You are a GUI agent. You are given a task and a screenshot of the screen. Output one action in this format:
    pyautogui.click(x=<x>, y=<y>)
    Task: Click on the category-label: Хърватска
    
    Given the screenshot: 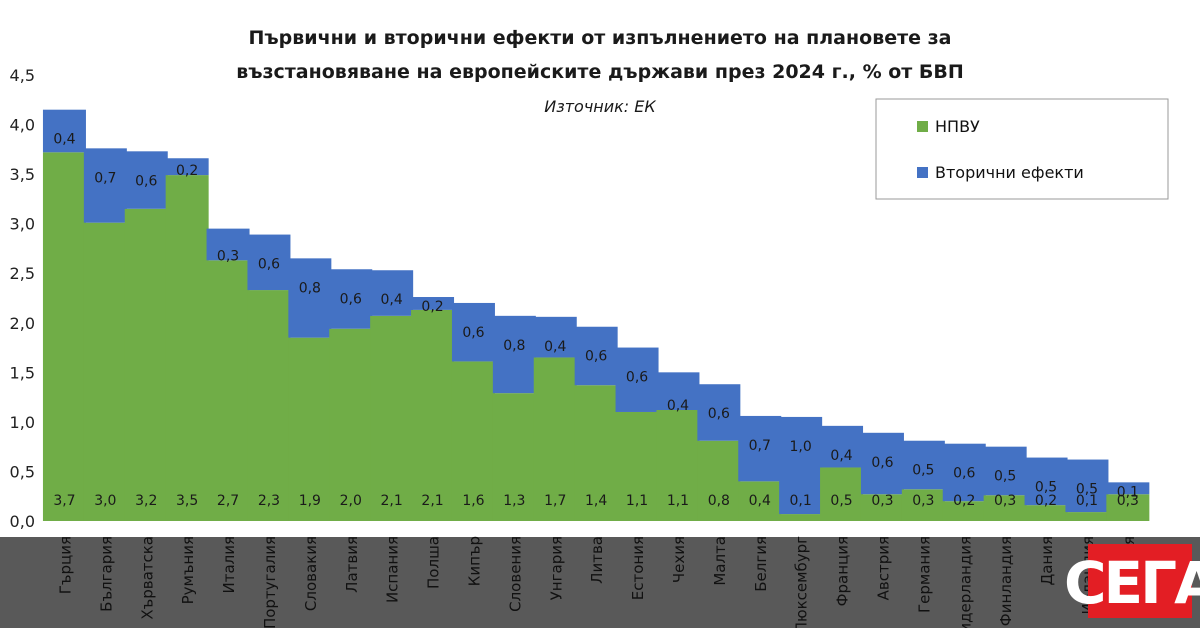 What is the action you would take?
    pyautogui.click(x=147, y=578)
    